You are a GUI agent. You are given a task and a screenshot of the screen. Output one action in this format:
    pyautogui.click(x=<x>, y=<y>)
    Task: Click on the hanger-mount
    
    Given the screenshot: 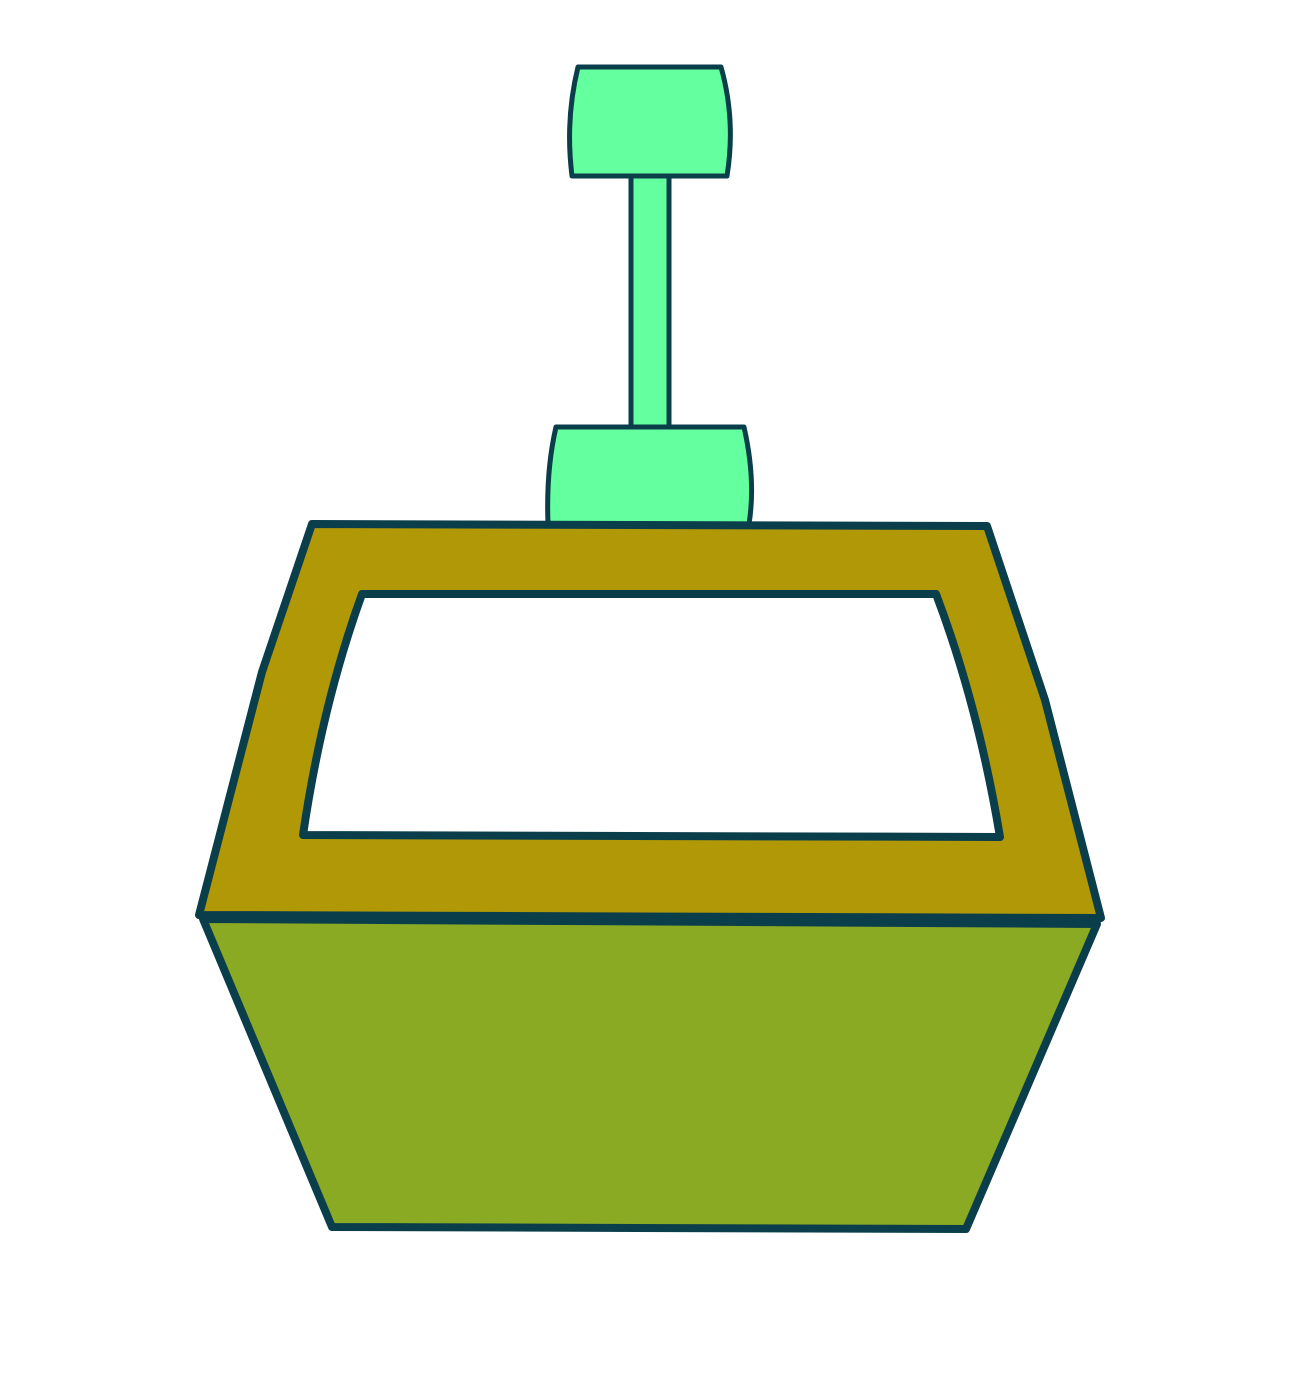 What is the action you would take?
    pyautogui.click(x=650, y=475)
    